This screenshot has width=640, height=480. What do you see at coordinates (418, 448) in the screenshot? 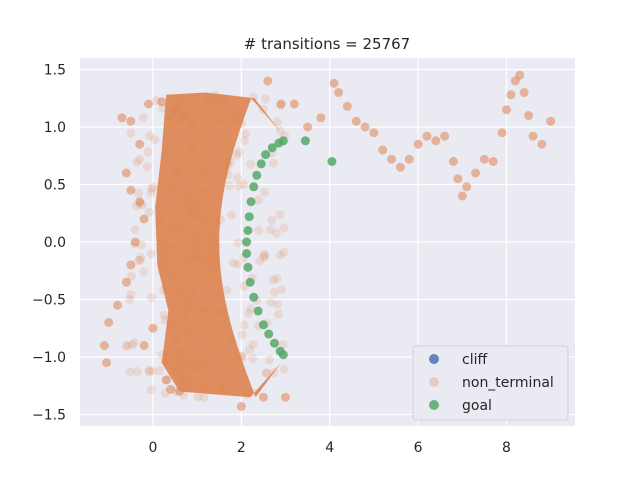
I see `x-tick-label: 6` at bounding box center [418, 448].